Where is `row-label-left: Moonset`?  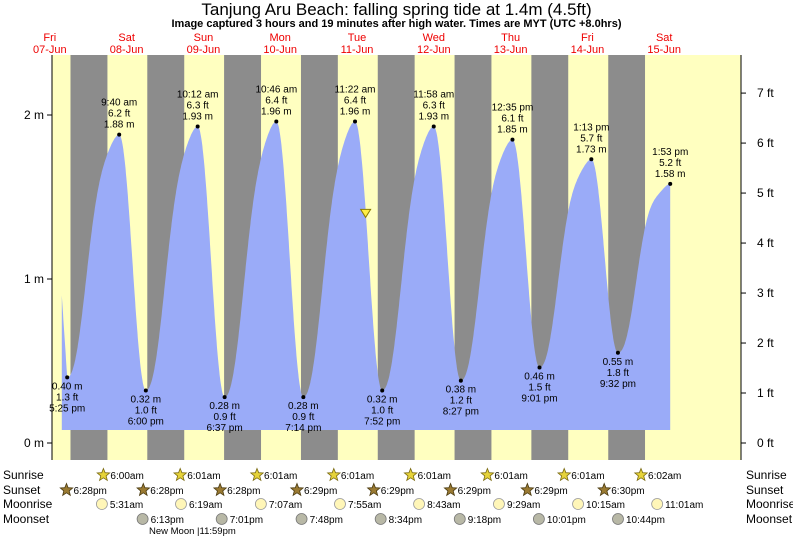
row-label-left: Moonset is located at coordinates (26, 519).